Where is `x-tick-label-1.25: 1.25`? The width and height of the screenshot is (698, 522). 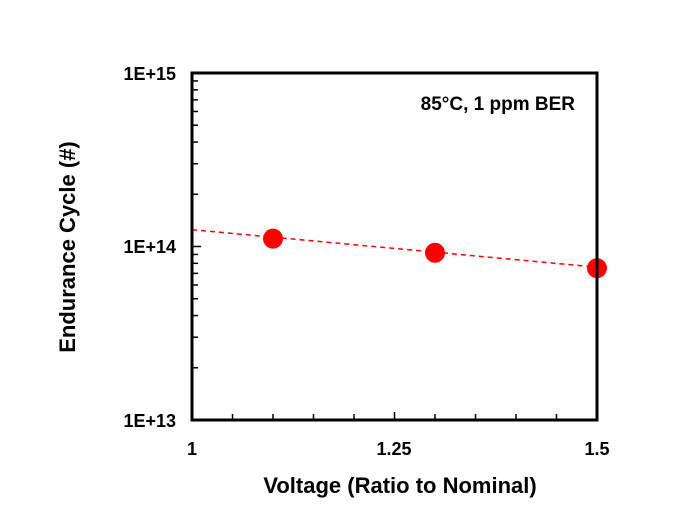 x-tick-label-1.25: 1.25 is located at coordinates (393, 449).